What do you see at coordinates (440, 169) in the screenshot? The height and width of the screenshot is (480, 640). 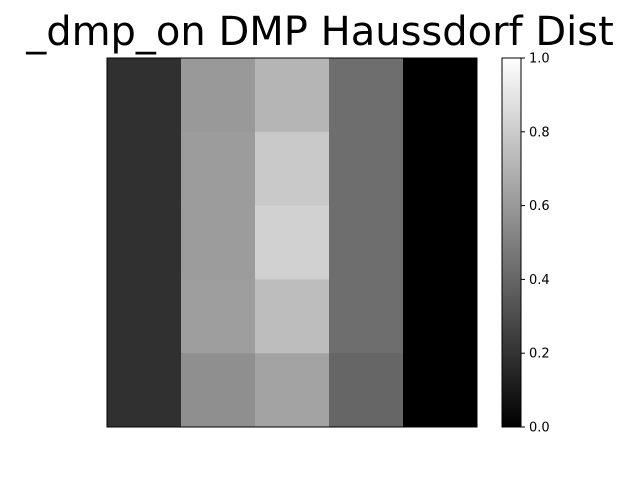 I see `heatmap-cell-r1-c4` at bounding box center [440, 169].